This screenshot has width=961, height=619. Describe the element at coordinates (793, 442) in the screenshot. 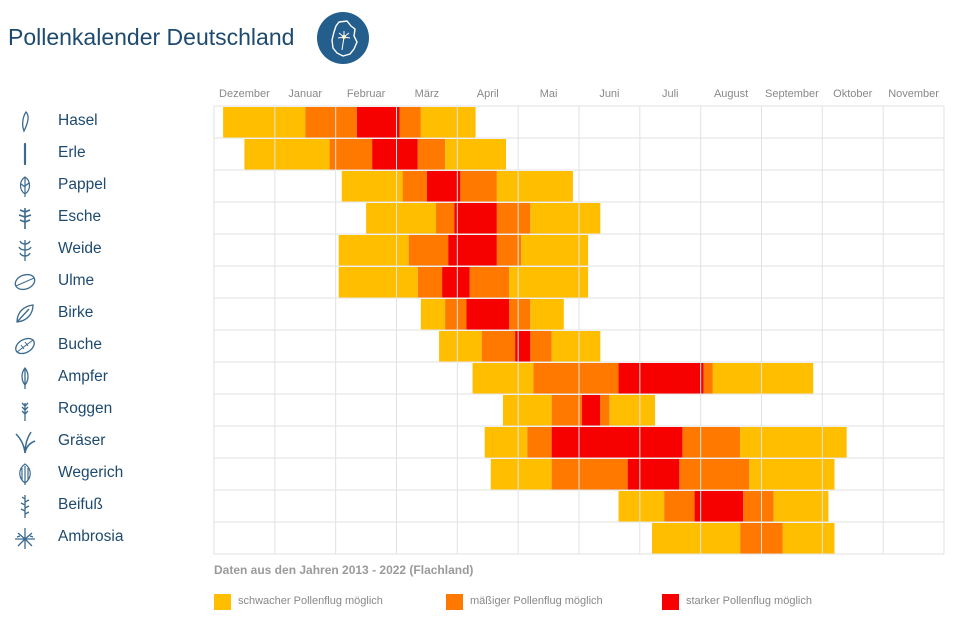

I see `bar-gräser-weak-4` at that location.